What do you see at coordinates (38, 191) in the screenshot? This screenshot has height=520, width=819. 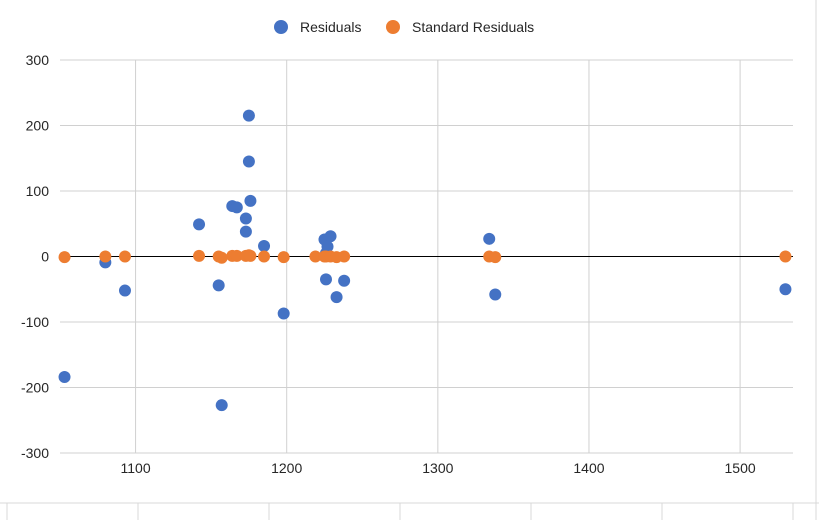 I see `y-tick-label: 100` at bounding box center [38, 191].